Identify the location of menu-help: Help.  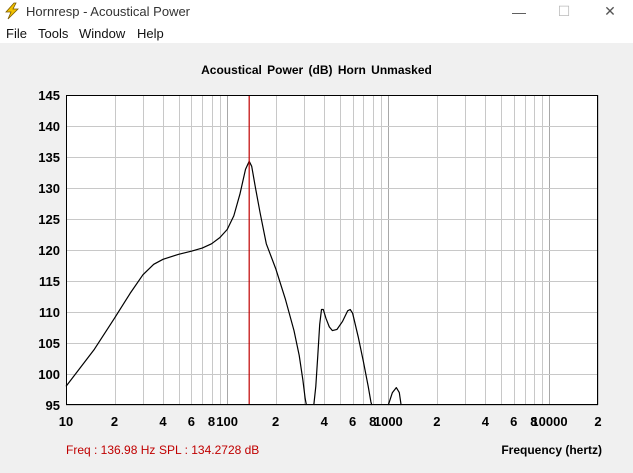
(150, 33).